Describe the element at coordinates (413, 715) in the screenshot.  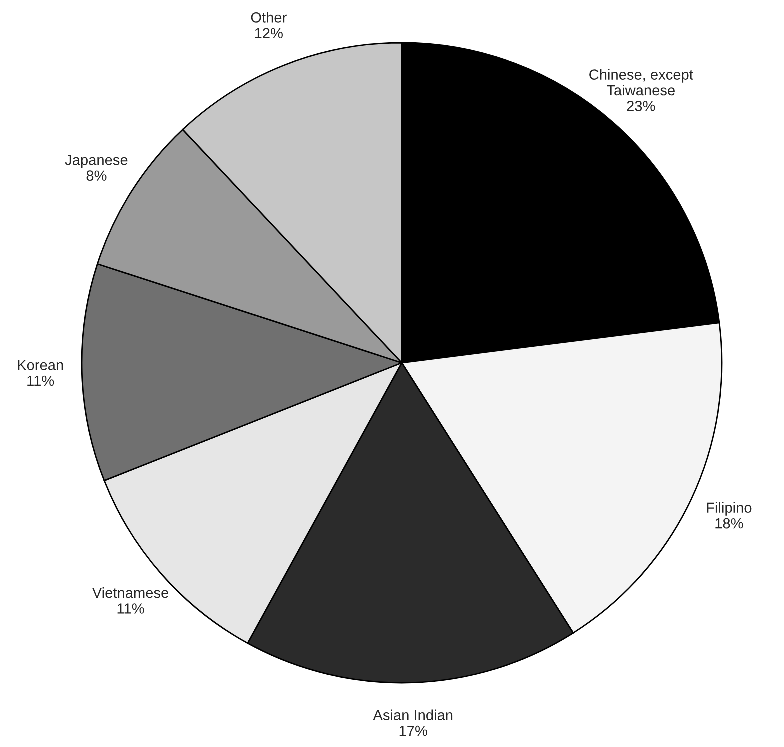
I see `slice-label: Asian Indian` at that location.